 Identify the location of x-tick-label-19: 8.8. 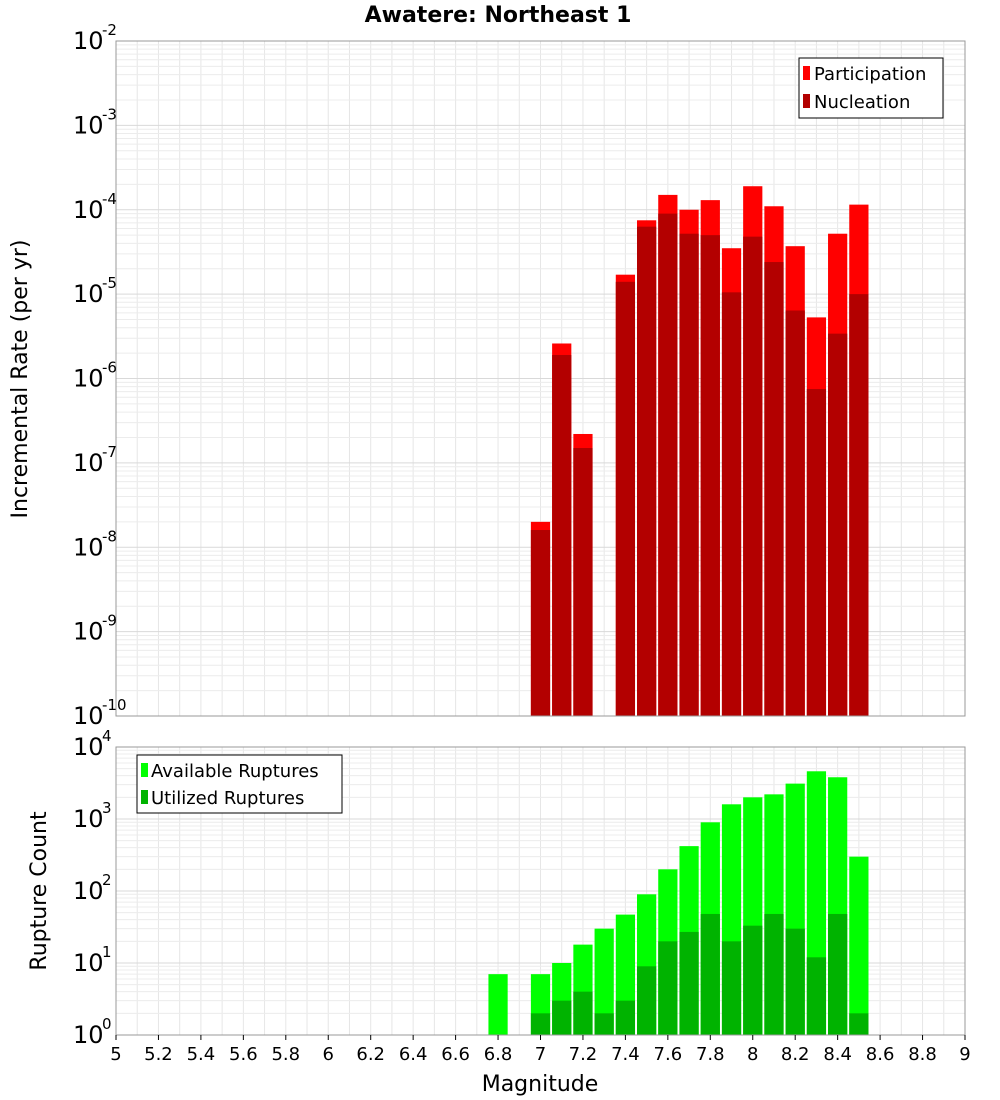
(922, 1054).